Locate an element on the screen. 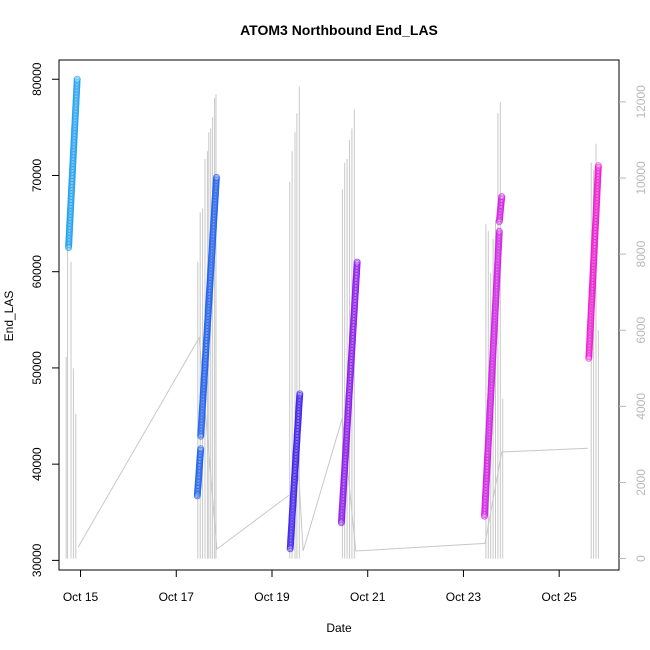  x-axis: Oct 15 Oct 17 Oct 19 Oct 21 Oct 23 Oct 25 is located at coordinates (320, 587).